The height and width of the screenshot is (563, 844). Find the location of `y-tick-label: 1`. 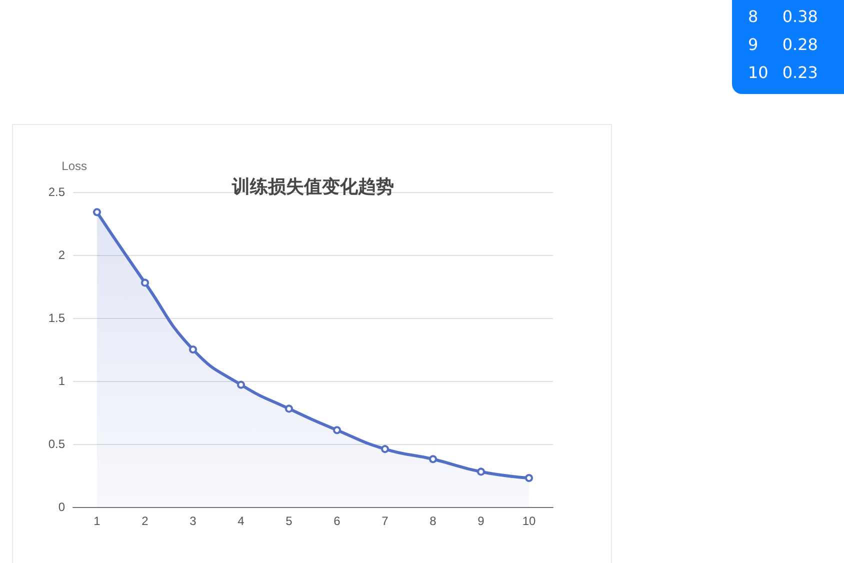

y-tick-label: 1 is located at coordinates (62, 381).